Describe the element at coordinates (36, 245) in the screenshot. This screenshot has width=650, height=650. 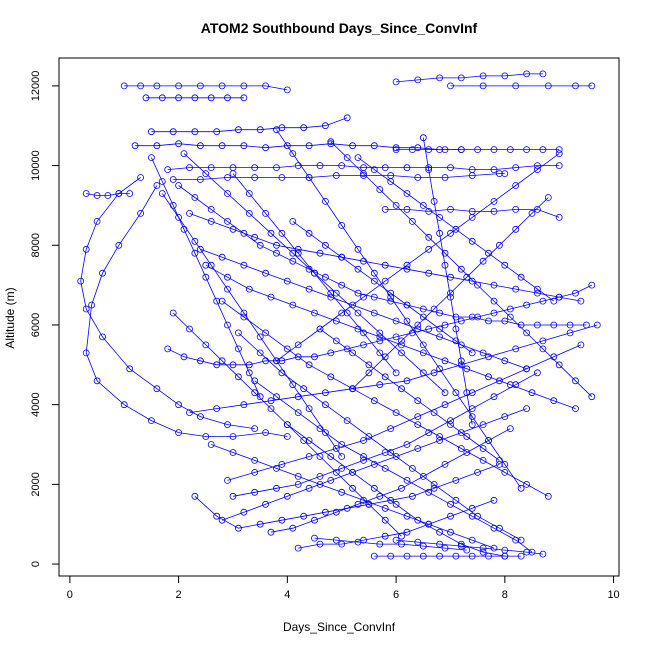
I see `y-tick-label: 8000` at that location.